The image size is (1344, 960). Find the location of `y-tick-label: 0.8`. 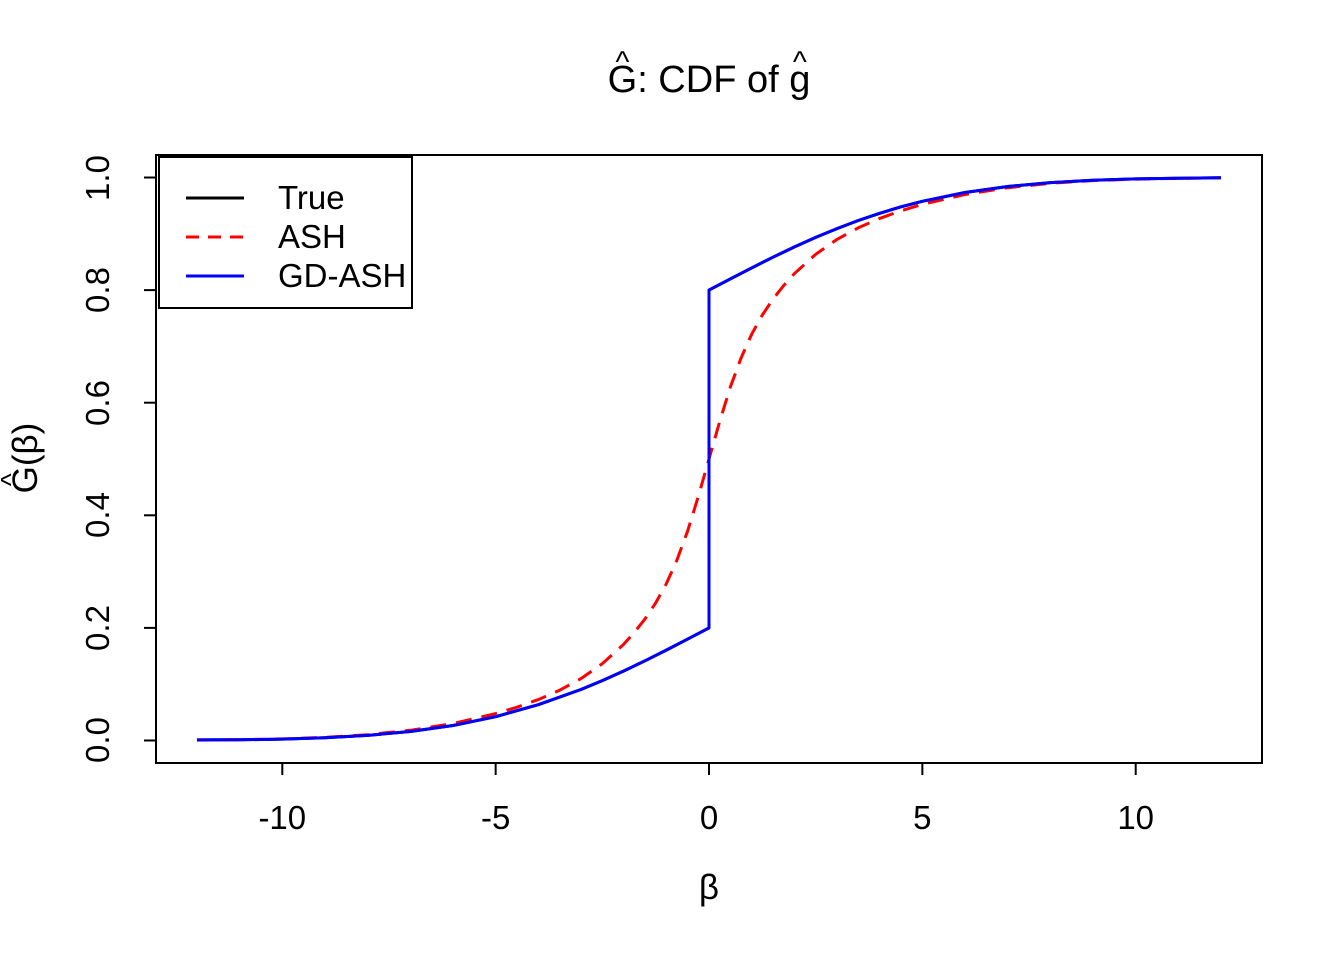

y-tick-label: 0.8 is located at coordinates (97, 290).